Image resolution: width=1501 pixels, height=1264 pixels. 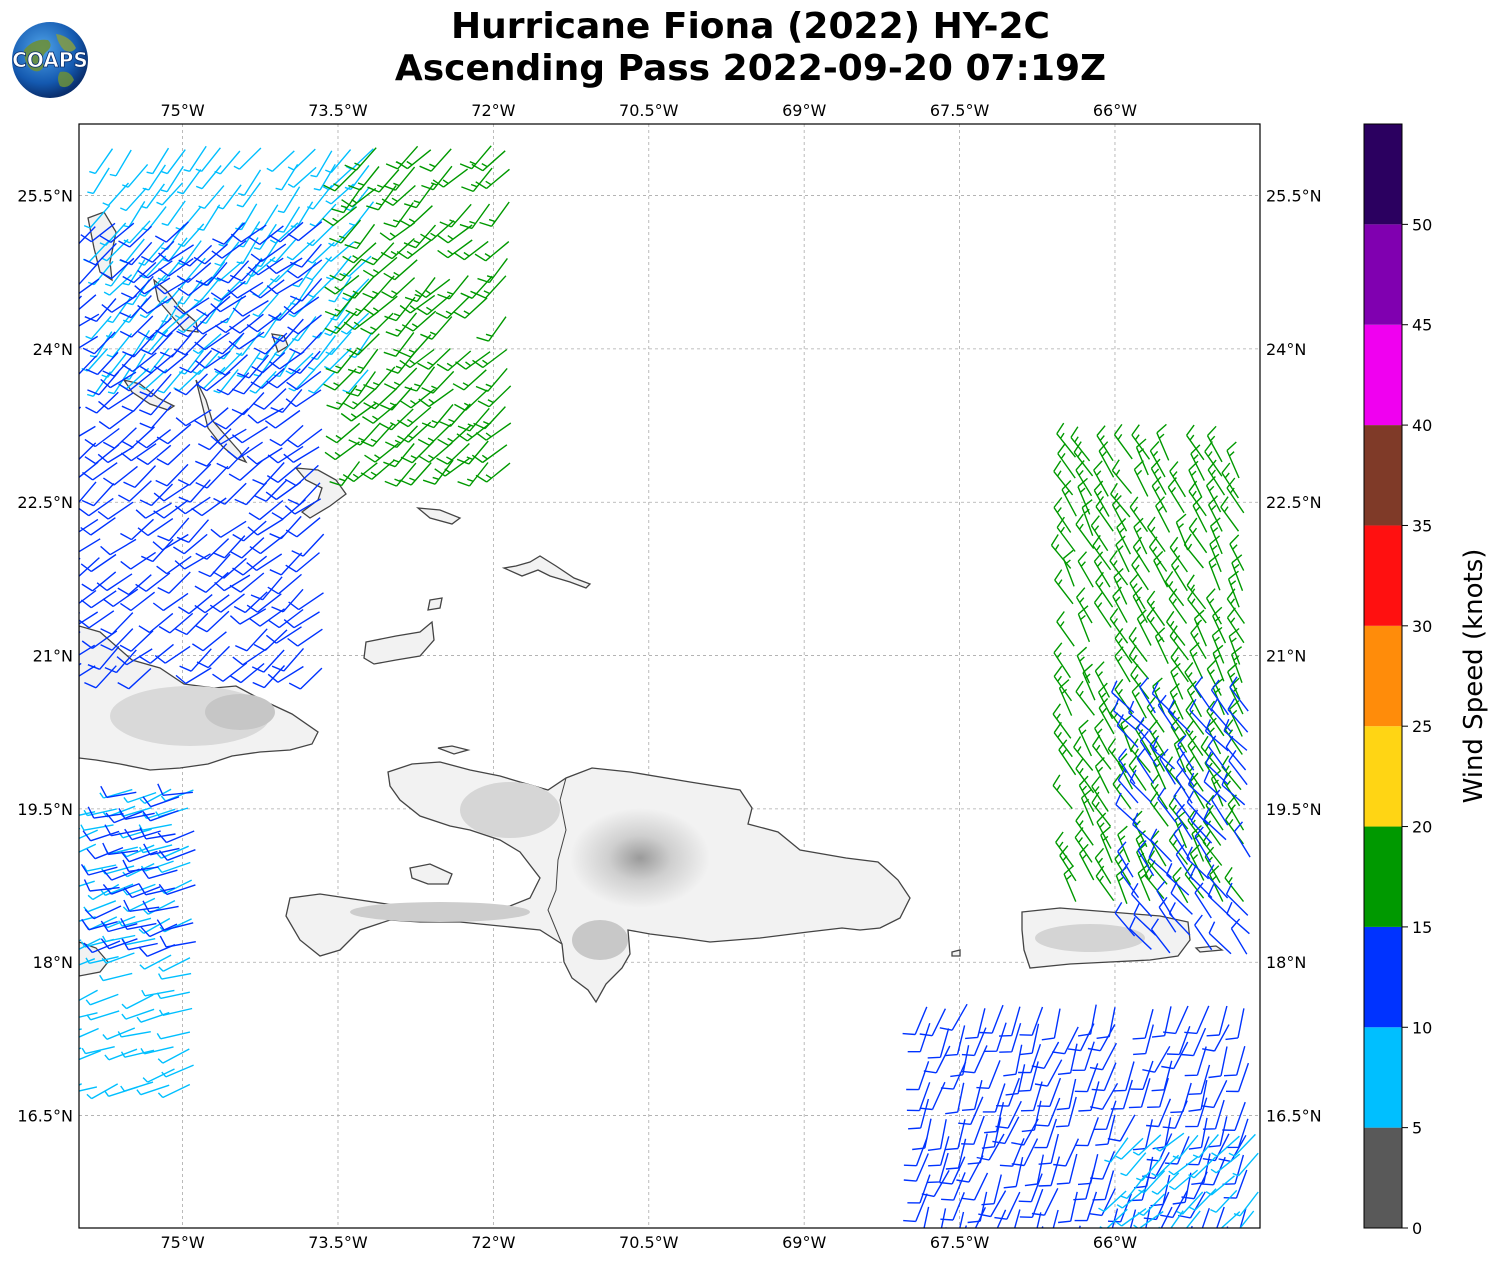 What do you see at coordinates (1286, 349) in the screenshot?
I see `lat-tick-label: 24°N` at bounding box center [1286, 349].